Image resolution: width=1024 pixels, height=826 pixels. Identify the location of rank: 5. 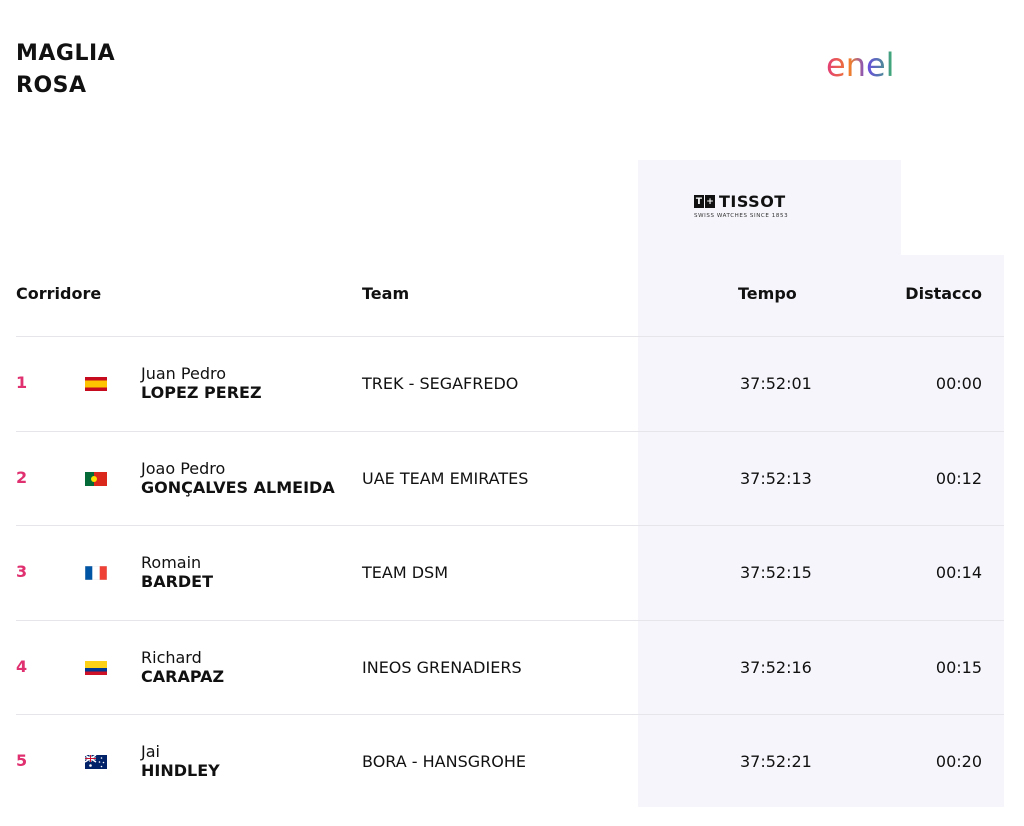
(22, 760).